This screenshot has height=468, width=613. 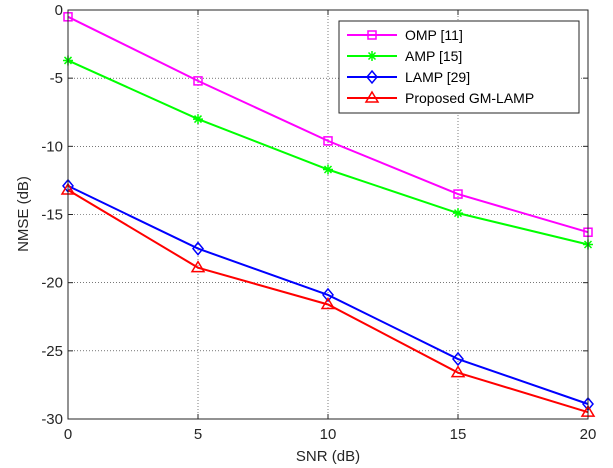 What do you see at coordinates (404, 56) in the screenshot?
I see `legend-entry: AMP [15]` at bounding box center [404, 56].